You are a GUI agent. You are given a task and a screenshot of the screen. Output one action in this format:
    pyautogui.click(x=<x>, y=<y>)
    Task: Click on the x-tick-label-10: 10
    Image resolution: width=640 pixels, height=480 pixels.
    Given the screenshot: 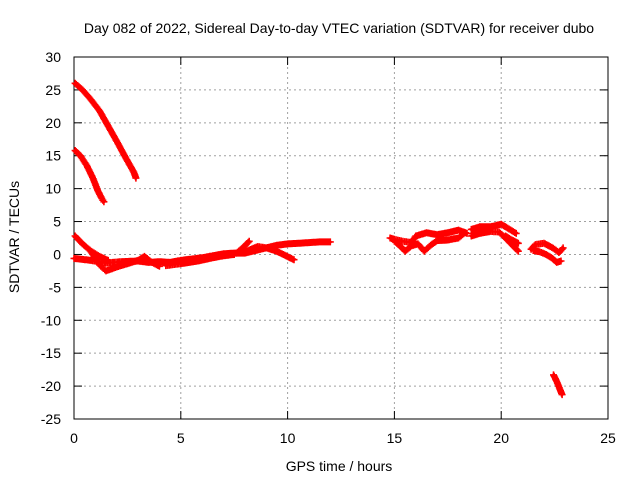 What is the action you would take?
    pyautogui.click(x=288, y=438)
    